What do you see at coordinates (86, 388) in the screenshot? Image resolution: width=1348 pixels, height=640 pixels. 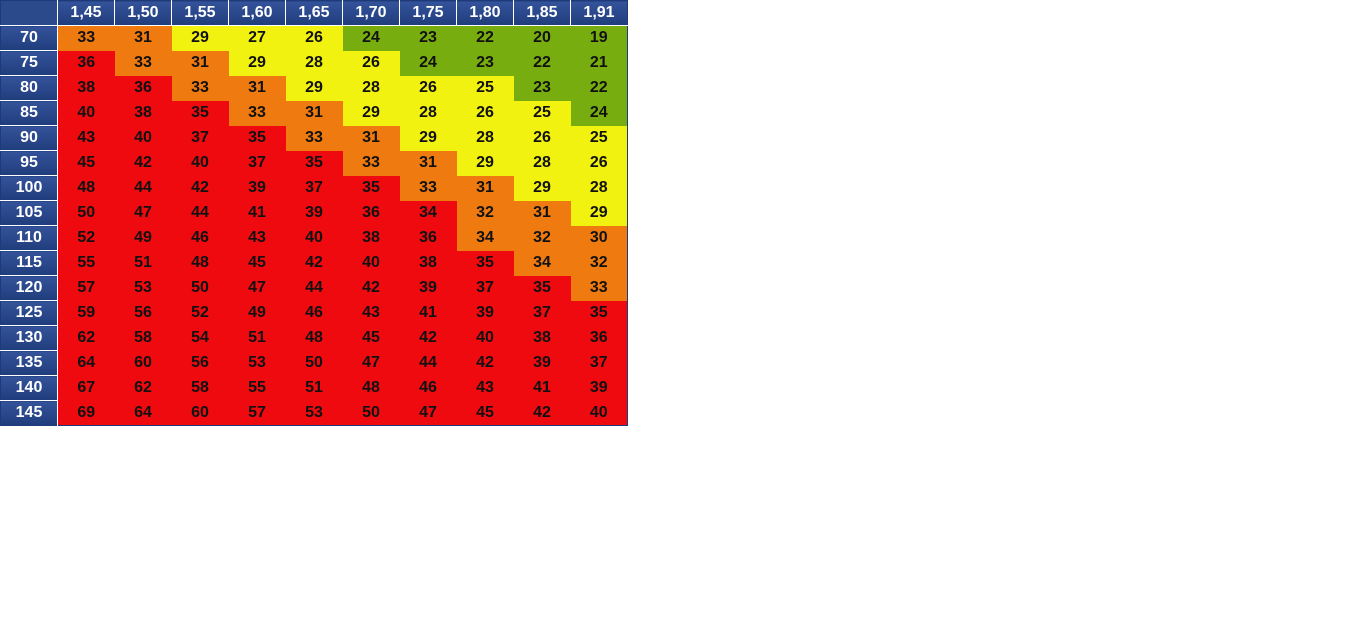 I see `heatmap-cell: 67` at bounding box center [86, 388].